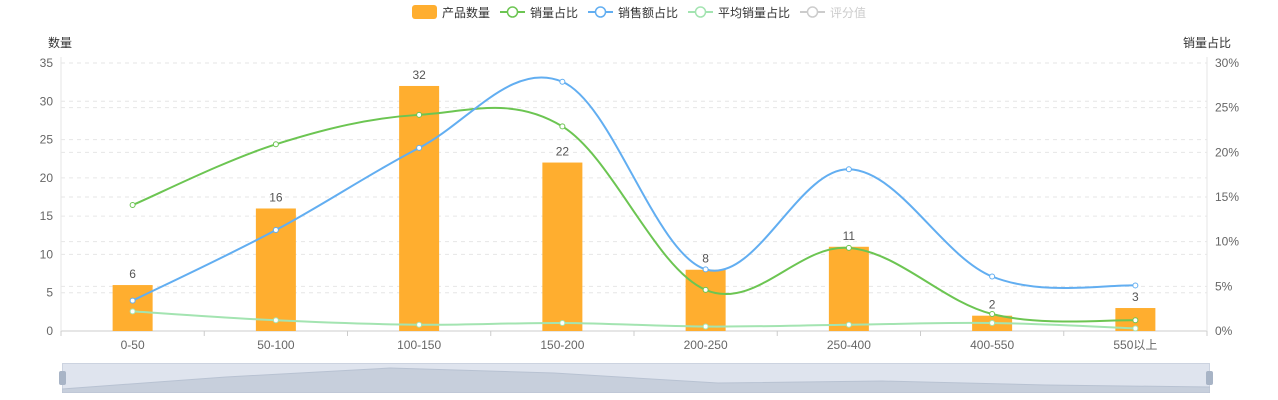  I want to click on x-tick-label: 50-100, so click(276, 345).